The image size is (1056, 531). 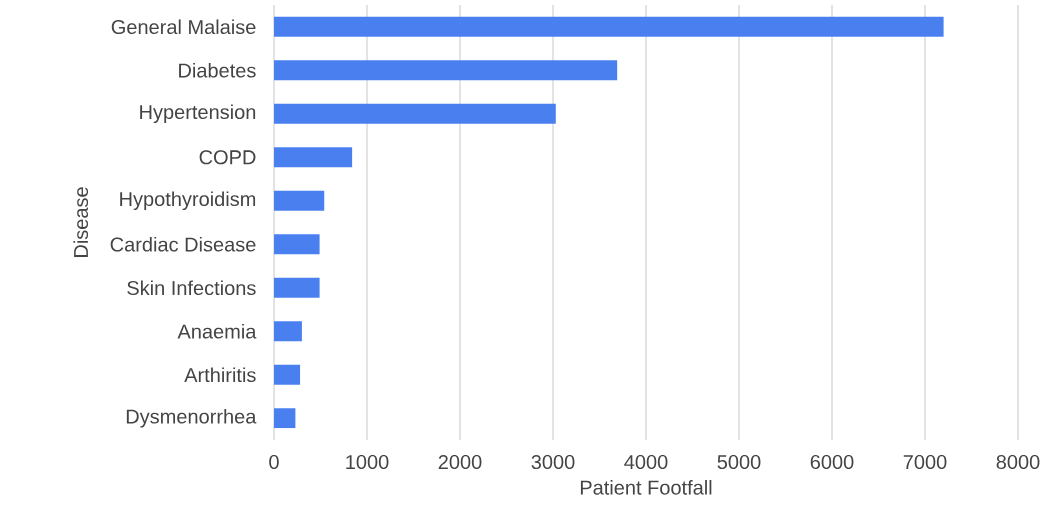 I want to click on y-tick-label: Arthiritis, so click(x=220, y=375).